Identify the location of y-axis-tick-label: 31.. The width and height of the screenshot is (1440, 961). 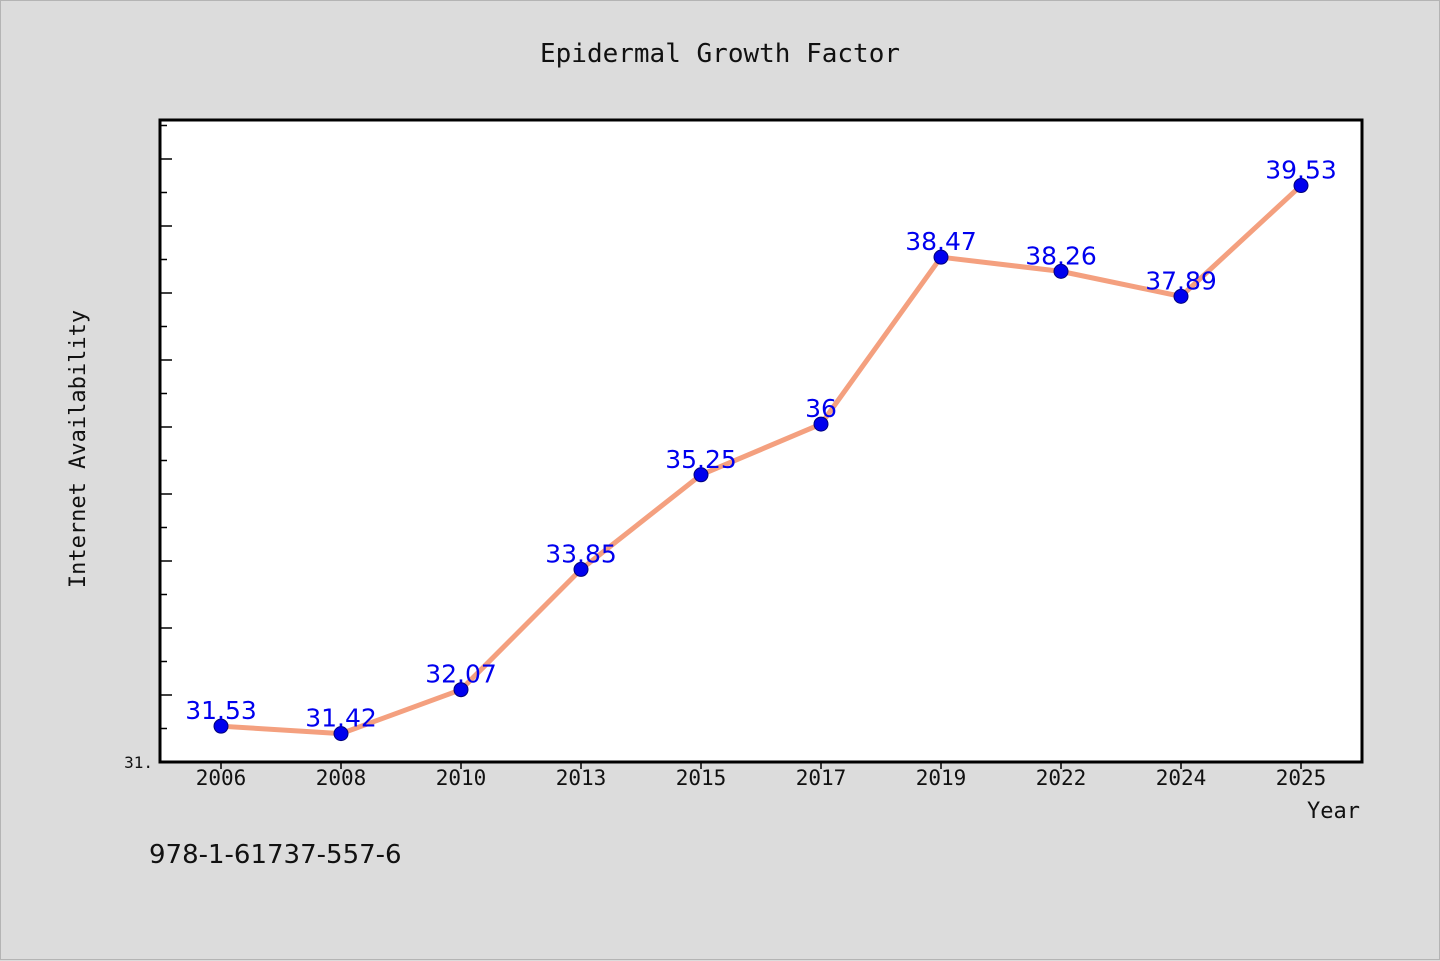
(138, 762).